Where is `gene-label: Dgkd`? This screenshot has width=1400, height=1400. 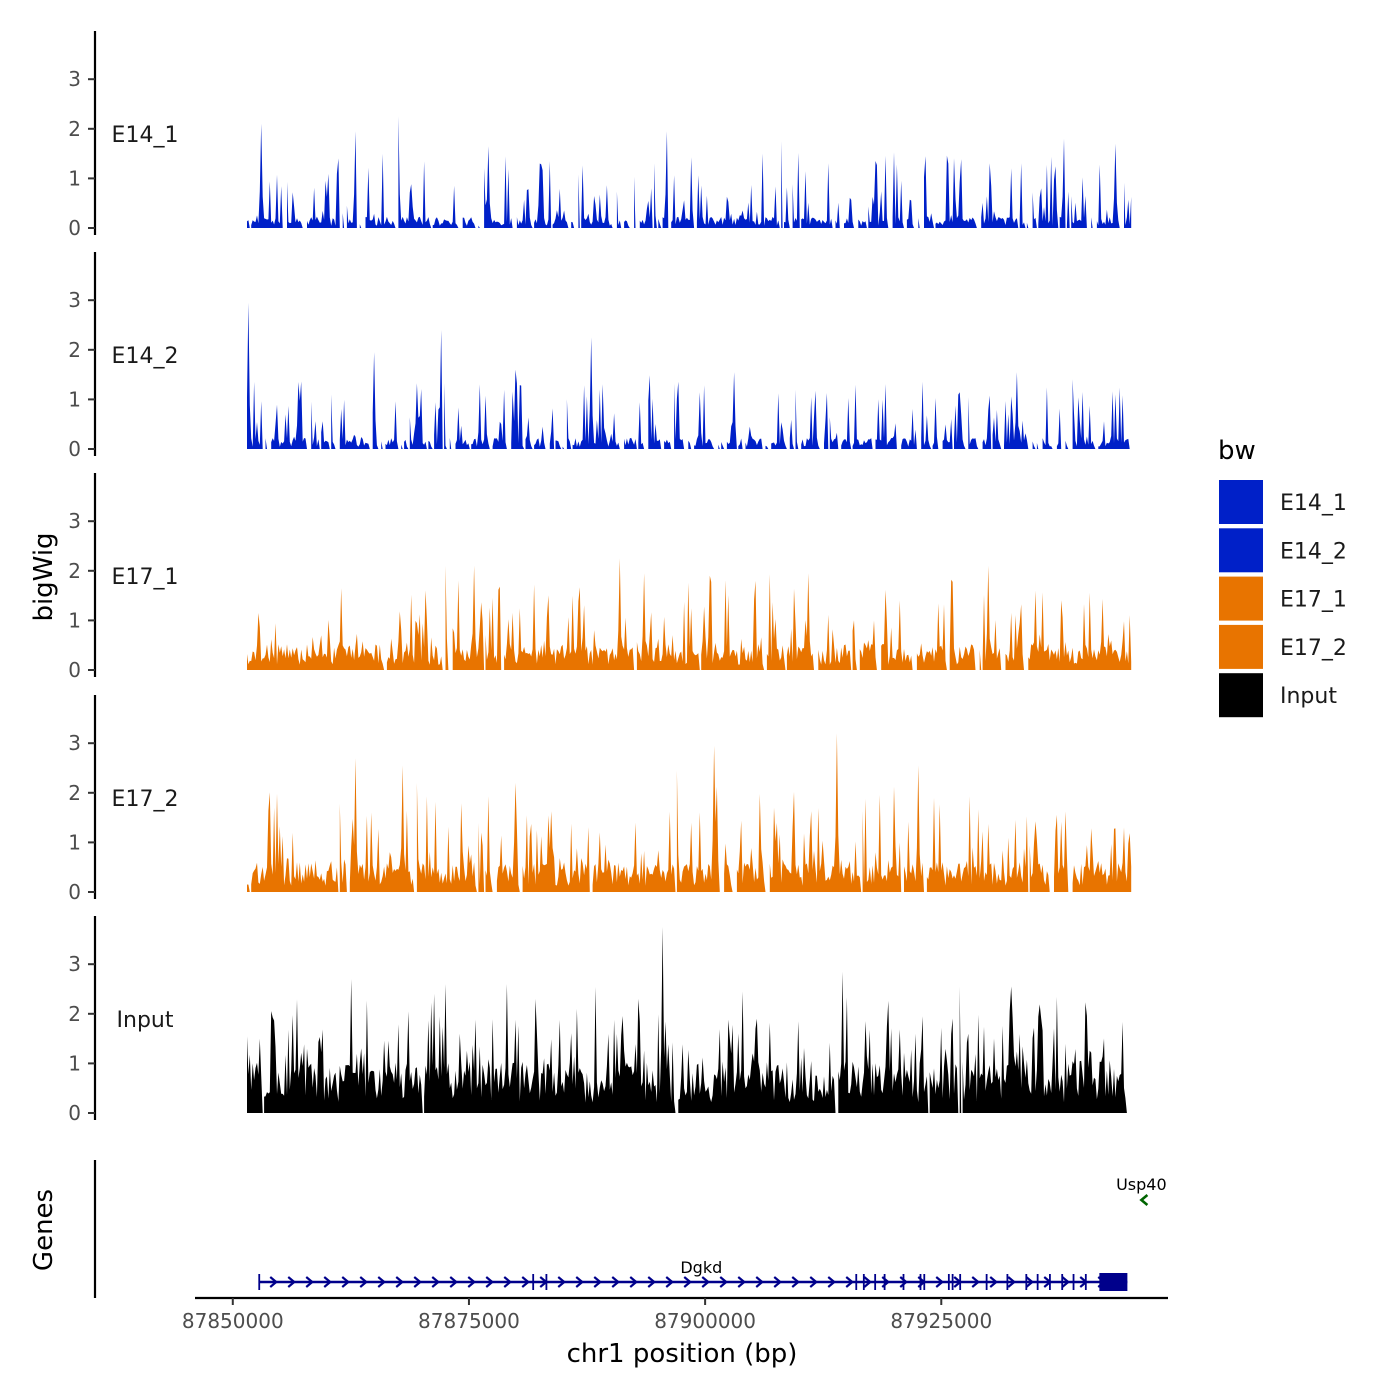 gene-label: Dgkd is located at coordinates (701, 1267).